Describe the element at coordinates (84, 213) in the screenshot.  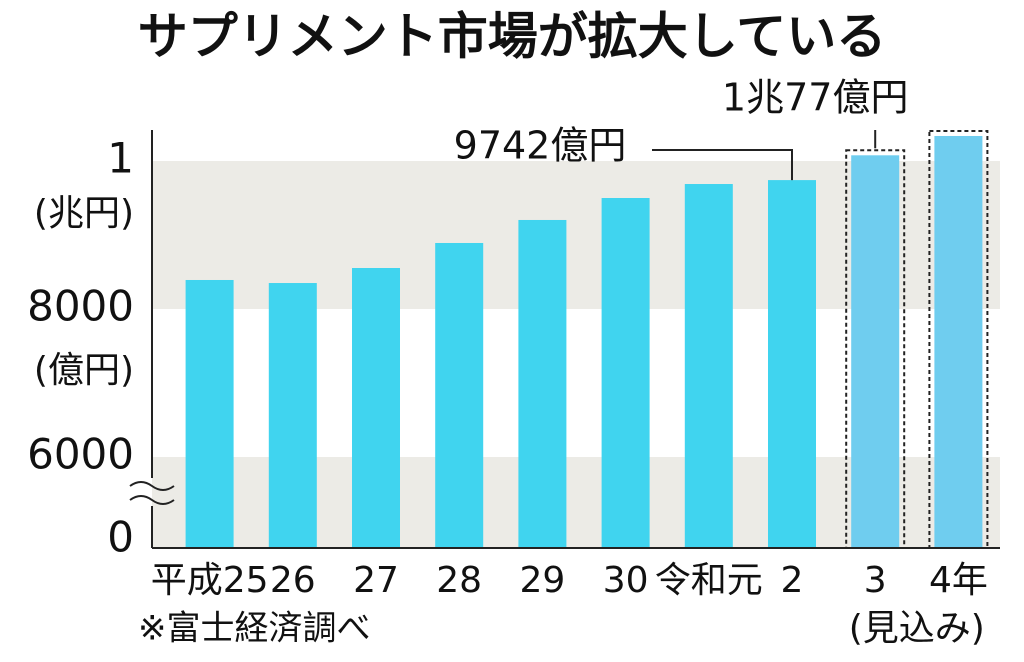
I see `axis-unit-label: (兆円)` at that location.